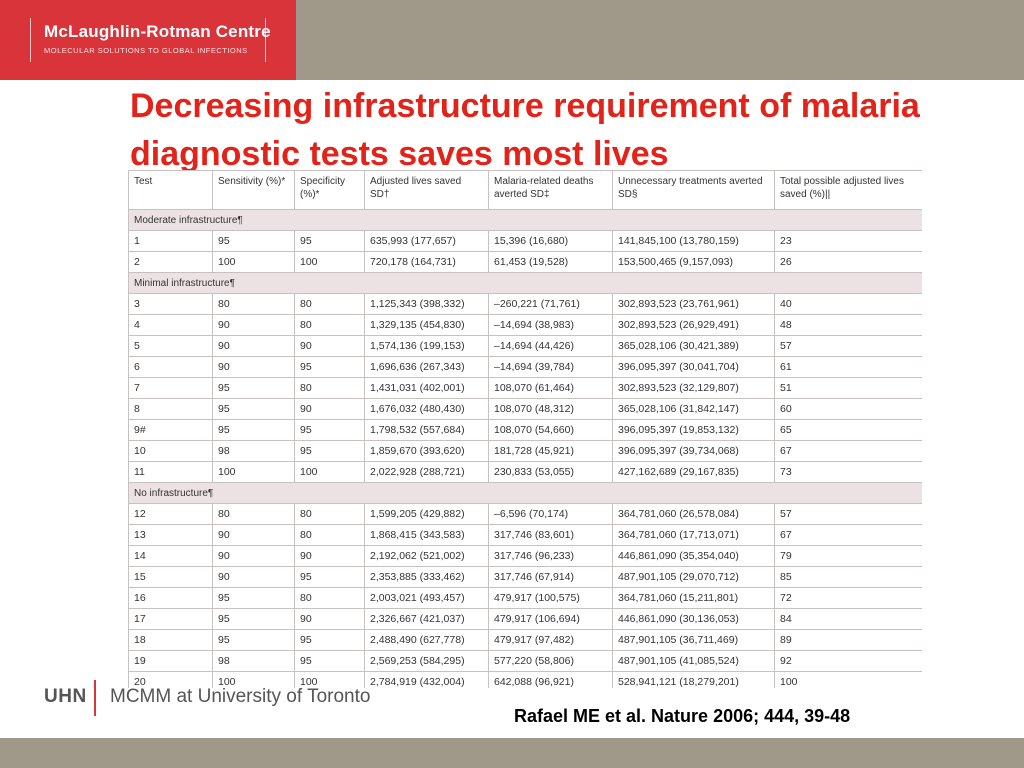  What do you see at coordinates (550, 661) in the screenshot?
I see `table-cell: 577,220 (58,806)` at bounding box center [550, 661].